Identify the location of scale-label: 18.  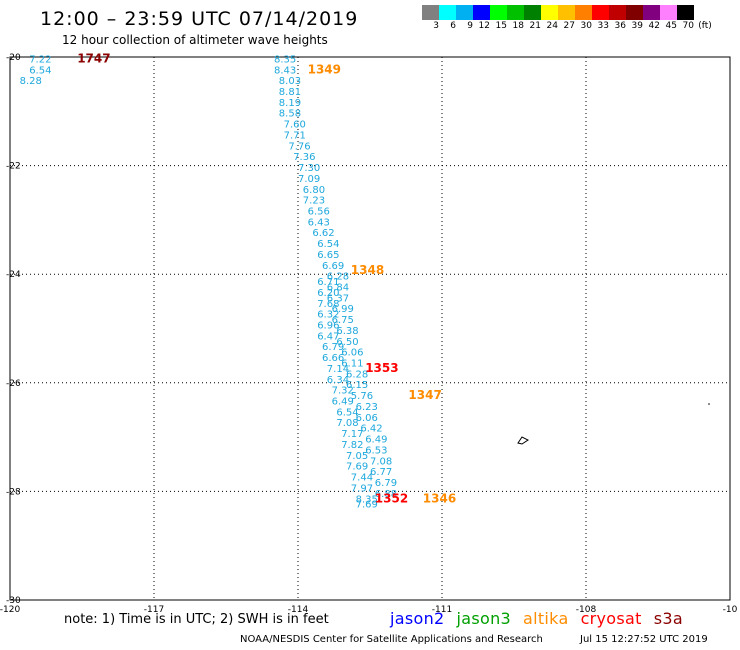
(518, 26).